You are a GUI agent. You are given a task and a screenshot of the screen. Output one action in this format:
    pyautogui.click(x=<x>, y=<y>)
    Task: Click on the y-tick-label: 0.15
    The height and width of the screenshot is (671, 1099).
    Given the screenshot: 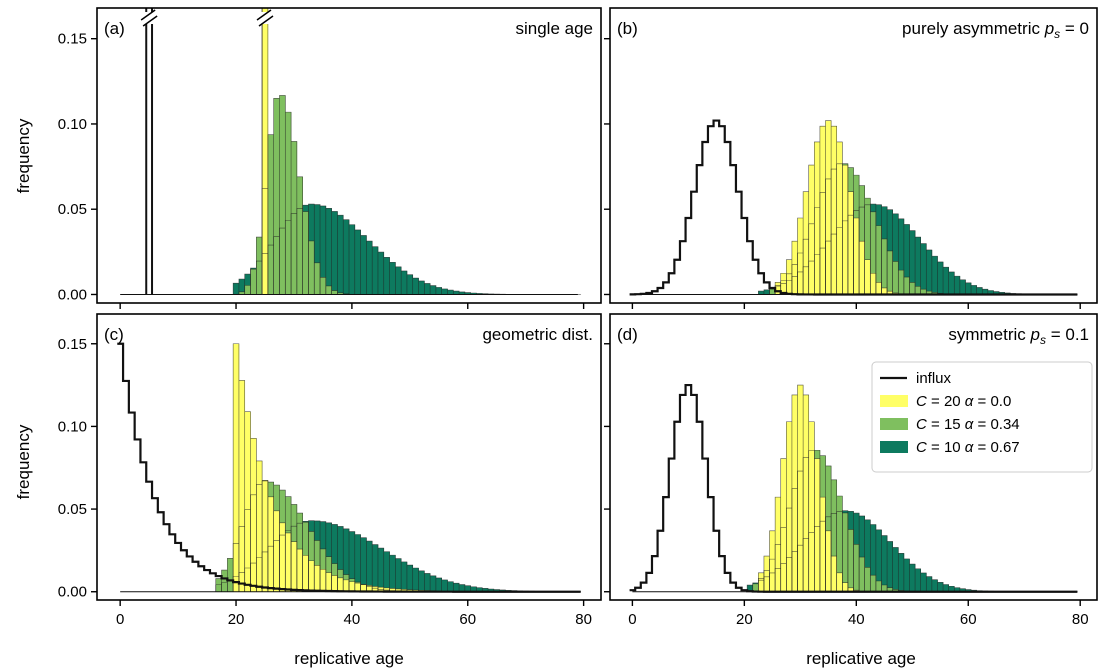 What is the action you would take?
    pyautogui.click(x=72, y=39)
    